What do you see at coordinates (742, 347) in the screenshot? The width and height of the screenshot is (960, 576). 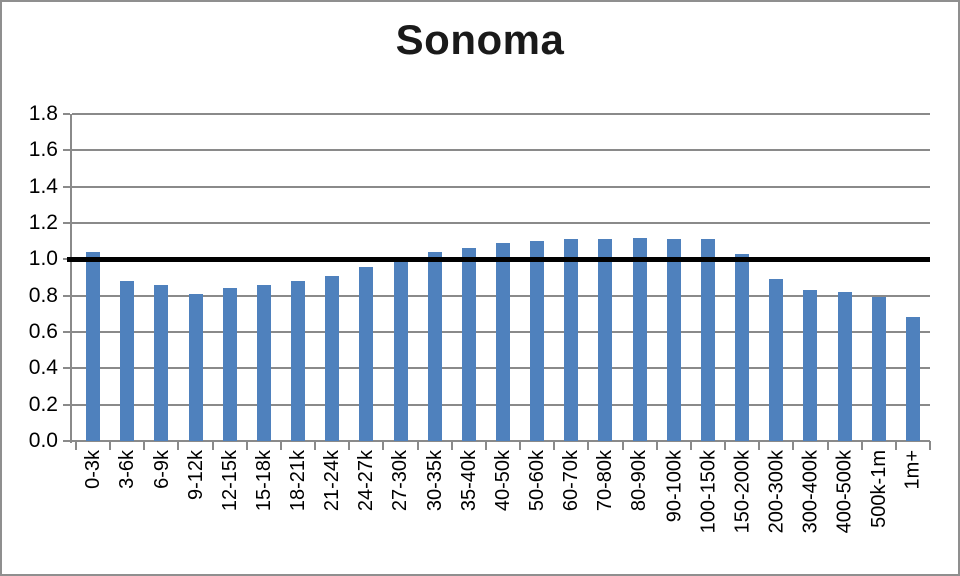 I see `bar-150-200k` at bounding box center [742, 347].